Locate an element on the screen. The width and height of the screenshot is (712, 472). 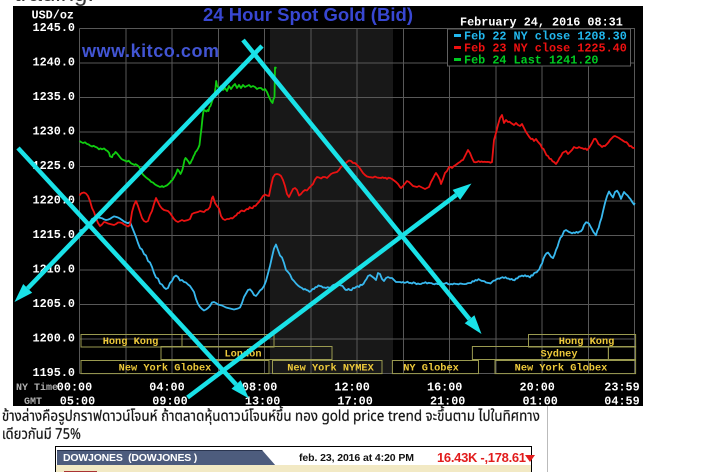
svg-text: 23:59 is located at coordinates (621, 388).